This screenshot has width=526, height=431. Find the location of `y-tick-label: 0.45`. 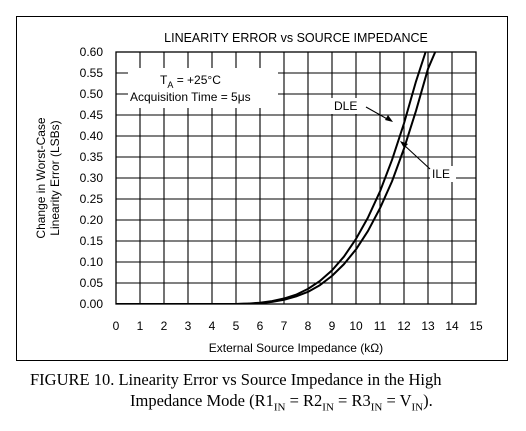

y-tick-label: 0.45 is located at coordinates (92, 115).